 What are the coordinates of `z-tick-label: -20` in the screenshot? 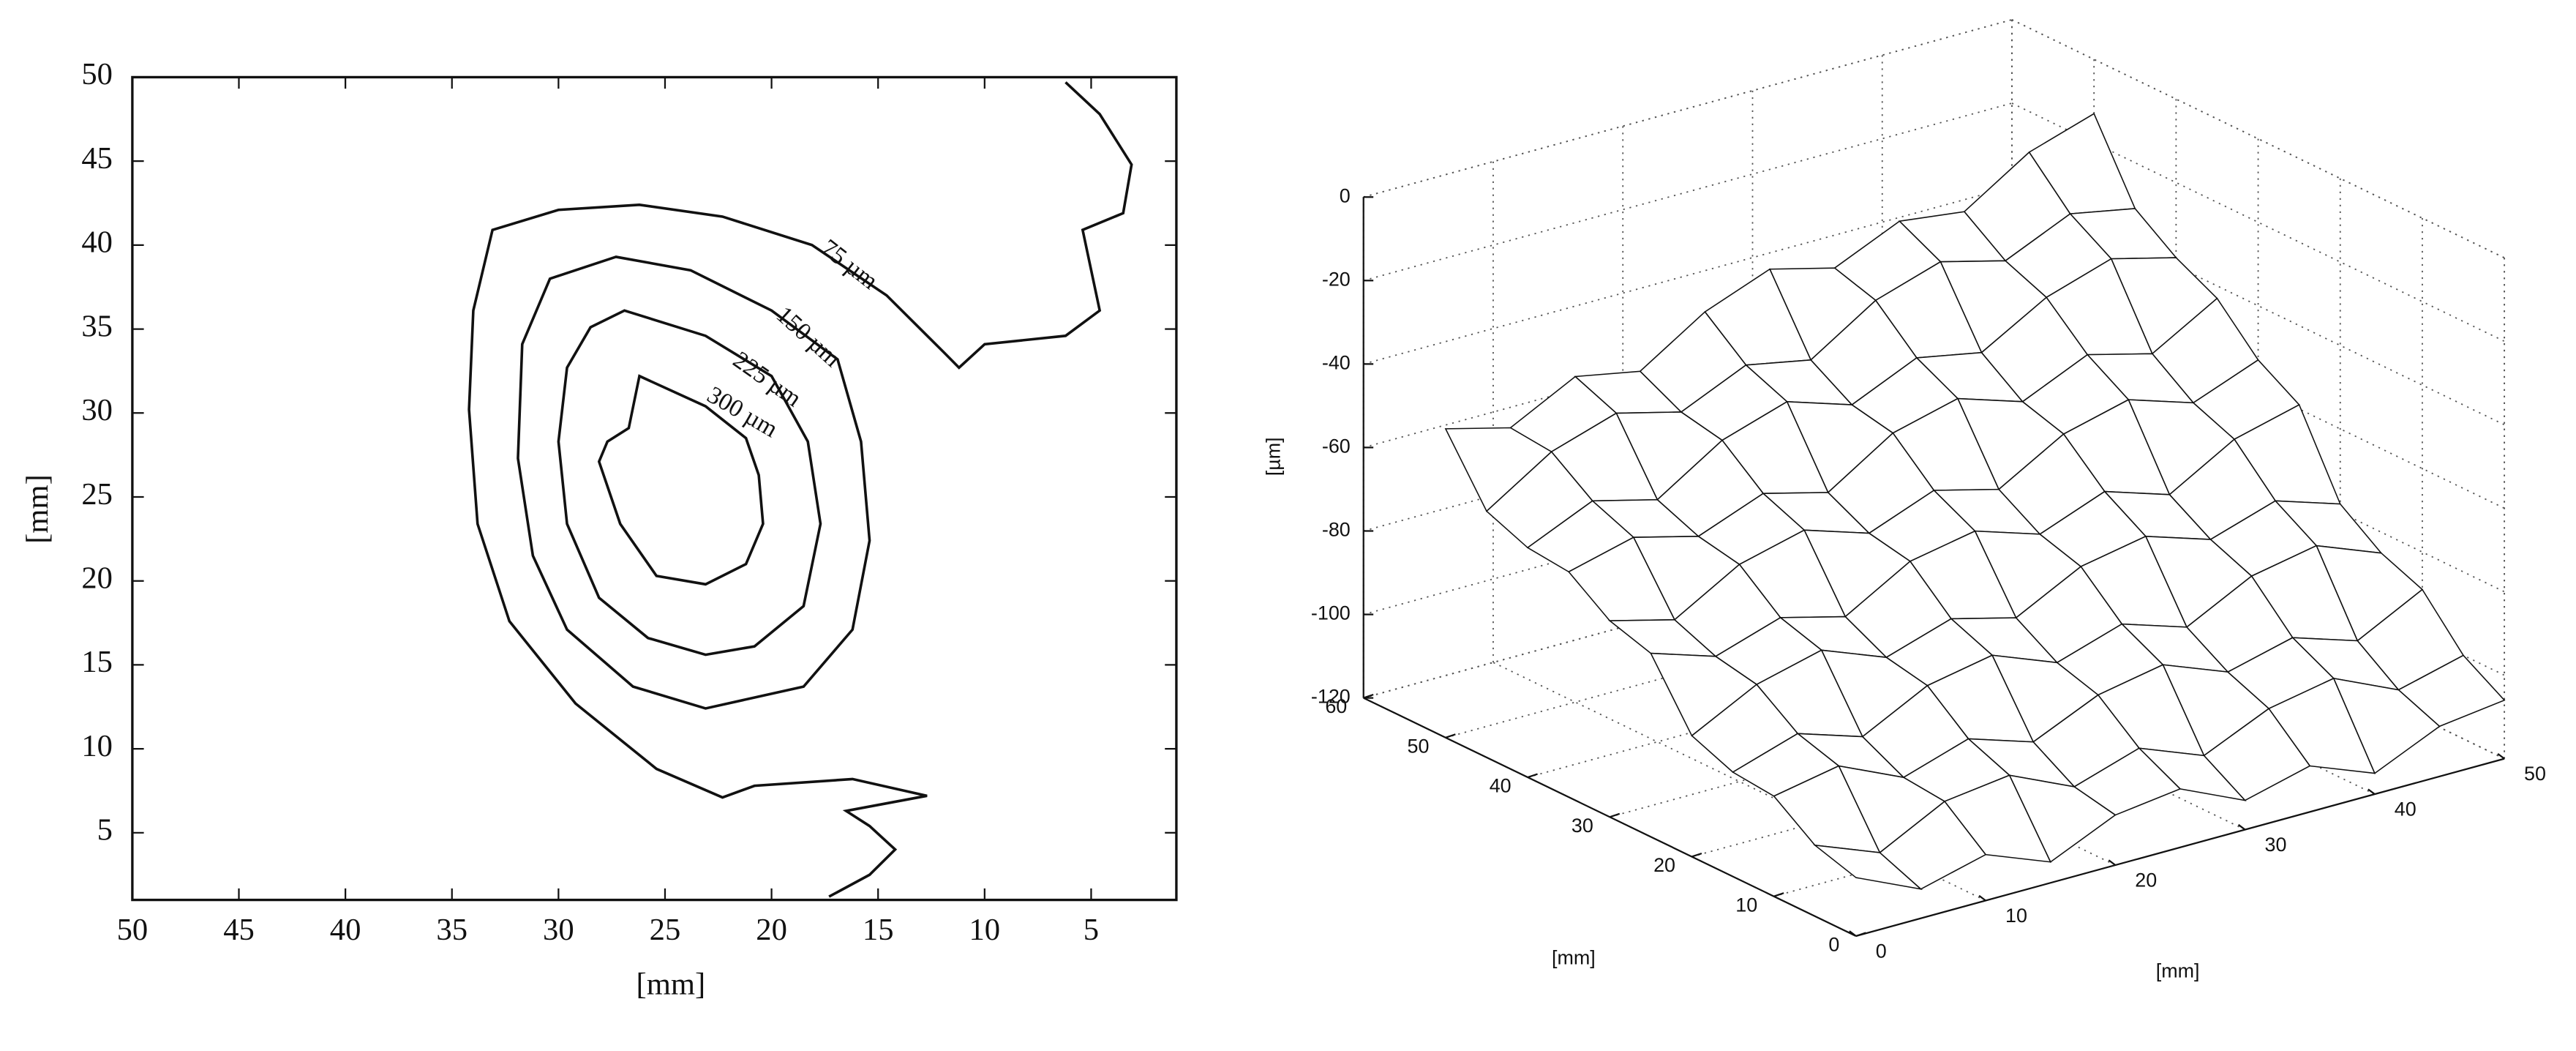 It's located at (1336, 279).